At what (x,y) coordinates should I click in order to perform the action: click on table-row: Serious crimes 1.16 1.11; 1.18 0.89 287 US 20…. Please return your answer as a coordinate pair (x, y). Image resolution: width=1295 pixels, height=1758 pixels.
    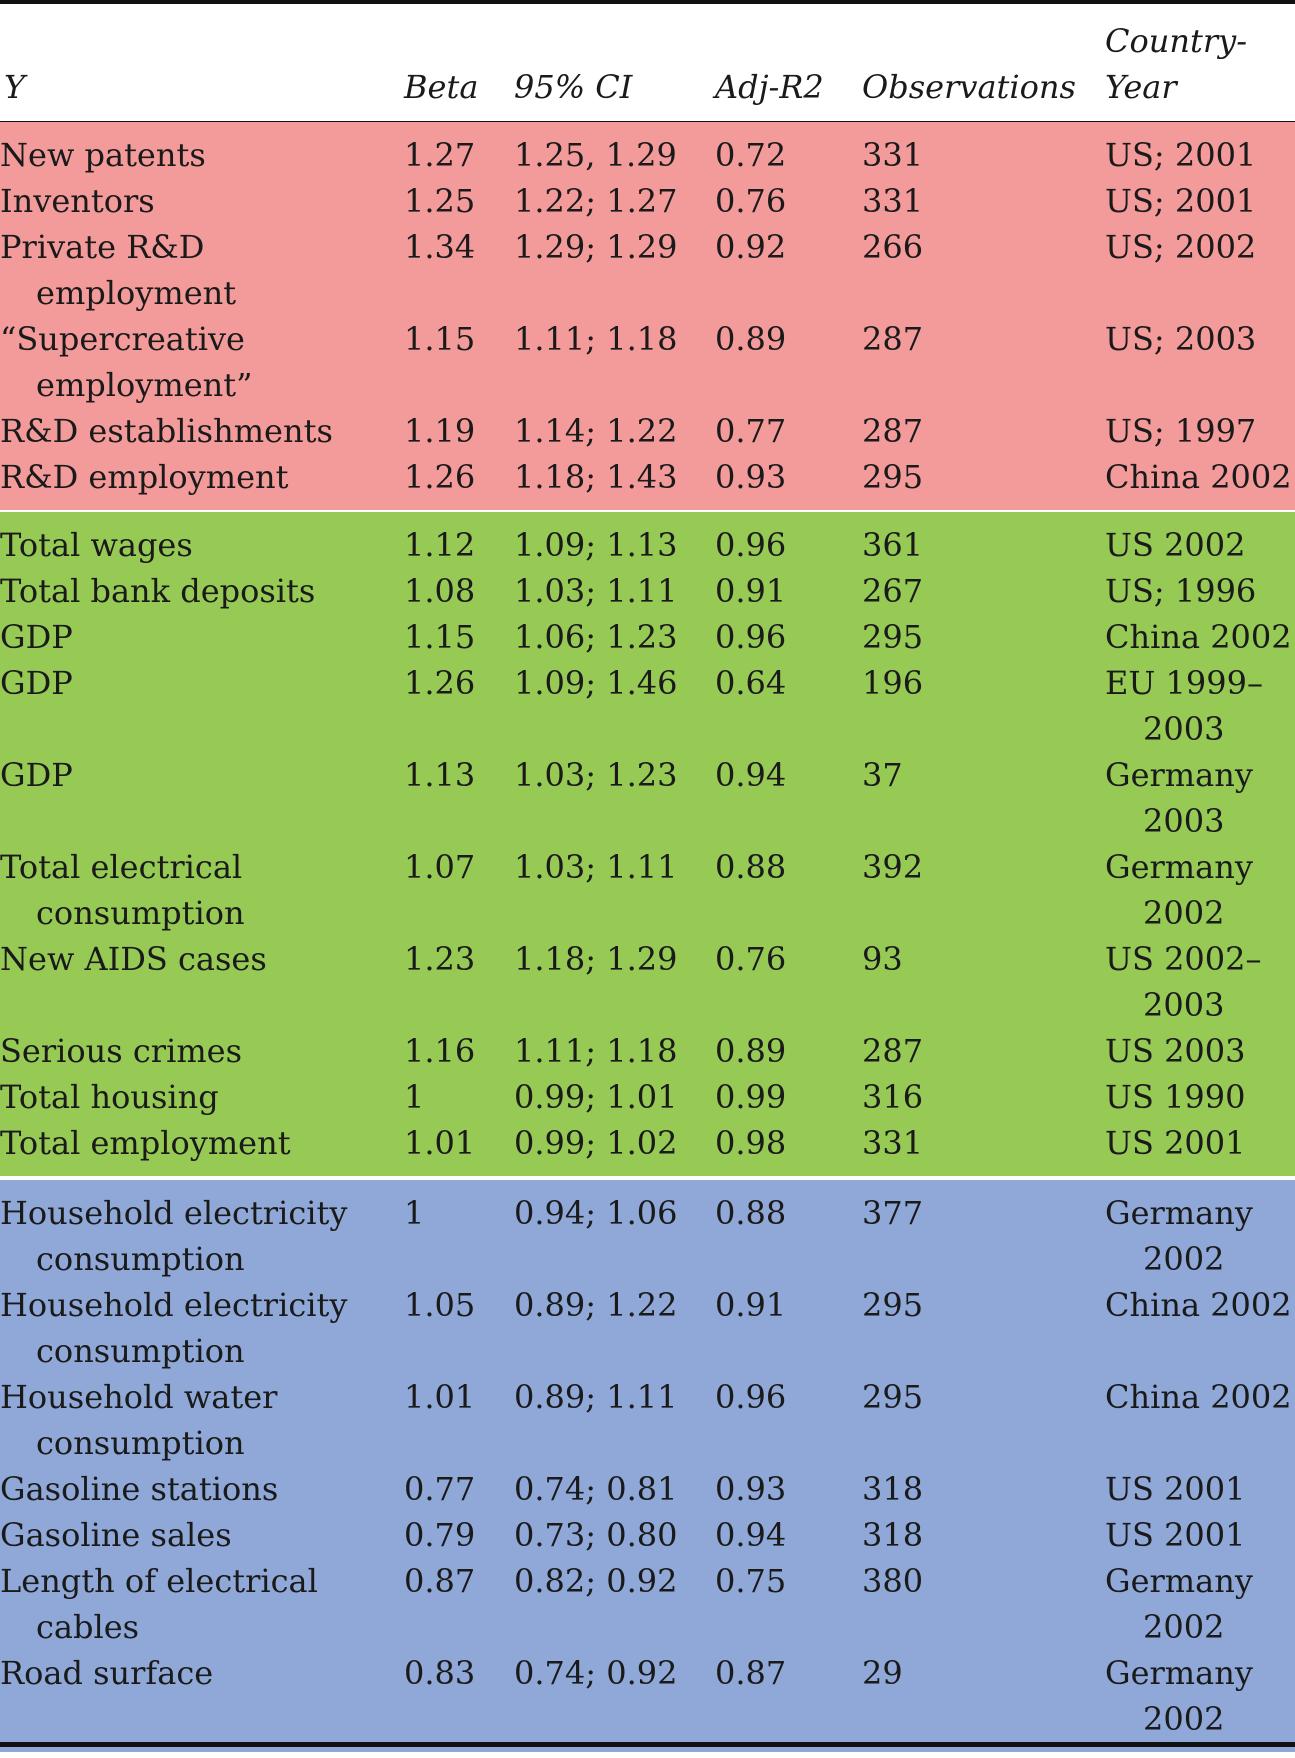
    Looking at the image, I should click on (647, 1051).